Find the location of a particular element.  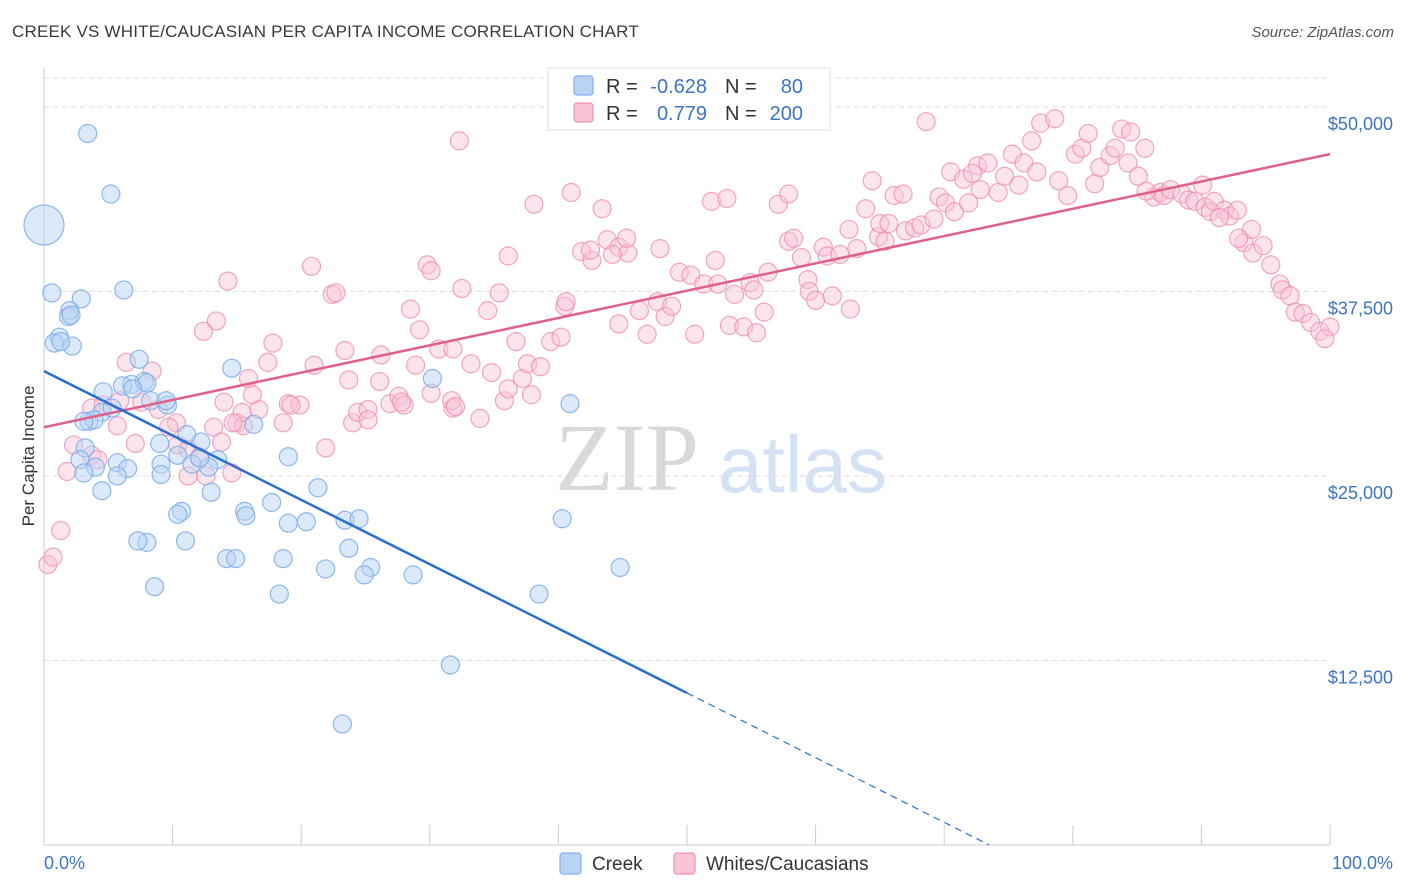

bottom-legend-swatch-whites is located at coordinates (684, 863).